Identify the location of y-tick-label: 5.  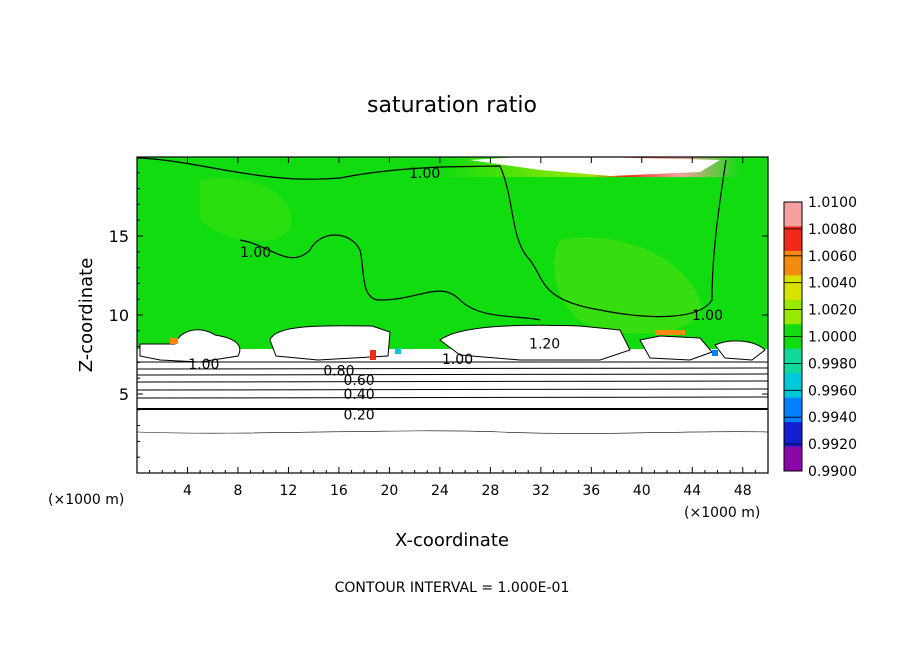
(124, 394).